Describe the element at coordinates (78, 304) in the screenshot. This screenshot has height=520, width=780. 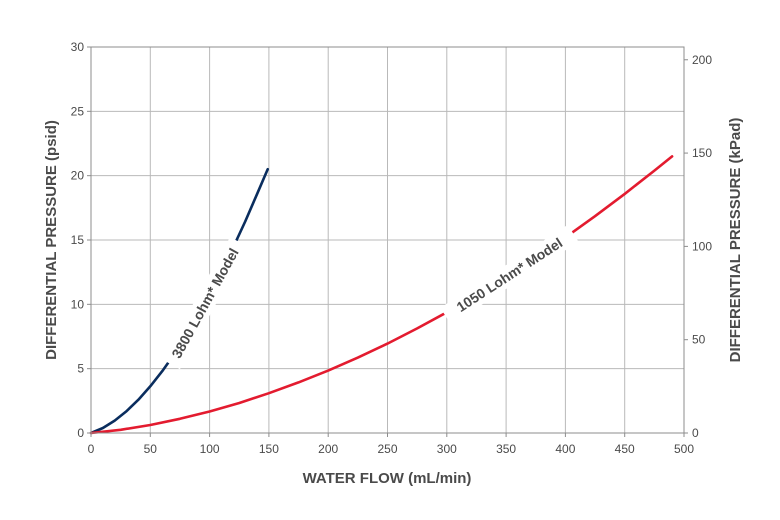
I see `y-tick-label: 10` at that location.